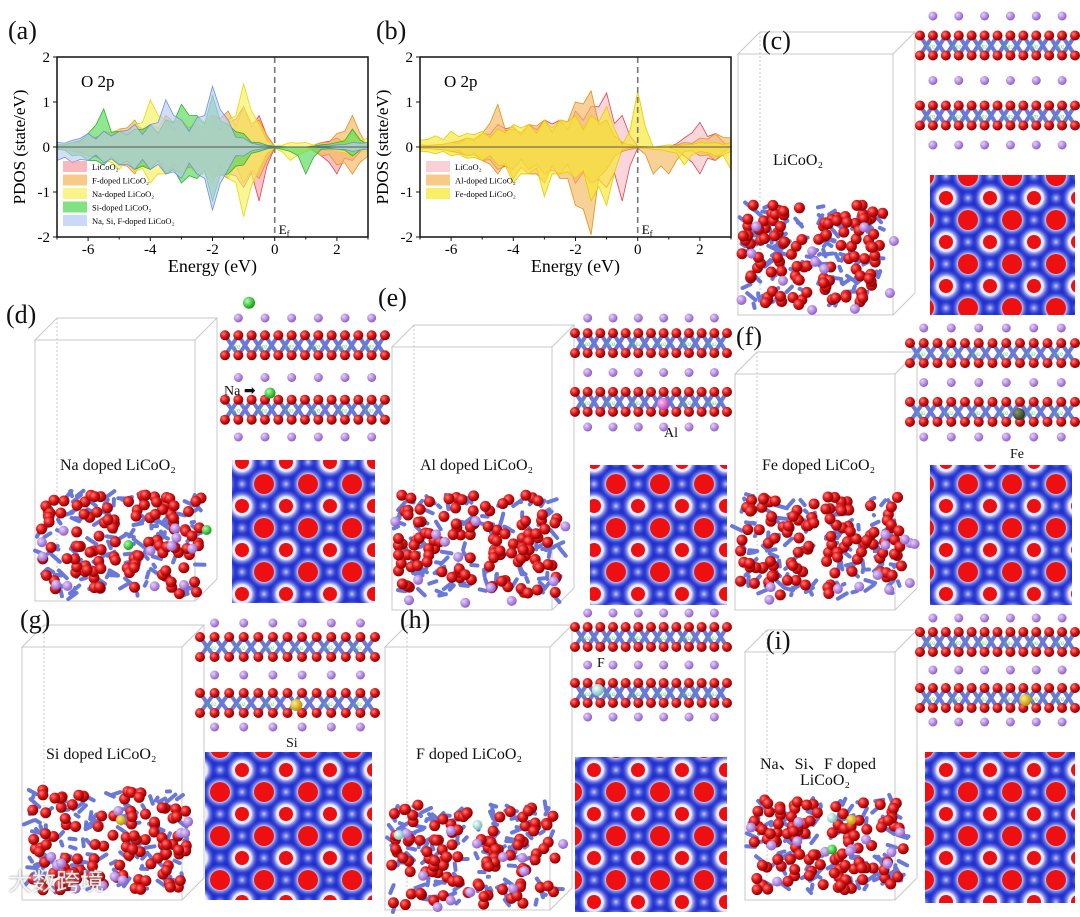 The height and width of the screenshot is (917, 1080). Describe the element at coordinates (287, 647) in the screenshot. I see `co-o-chain` at that location.